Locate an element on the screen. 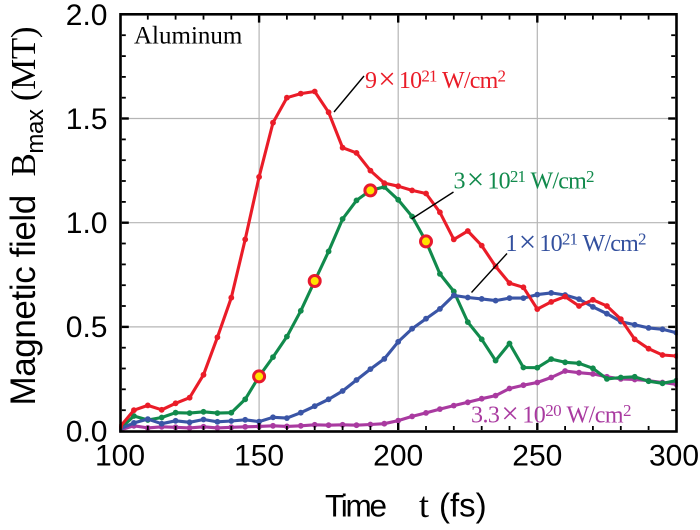 The height and width of the screenshot is (530, 700). svg-text: 300 is located at coordinates (674, 456).